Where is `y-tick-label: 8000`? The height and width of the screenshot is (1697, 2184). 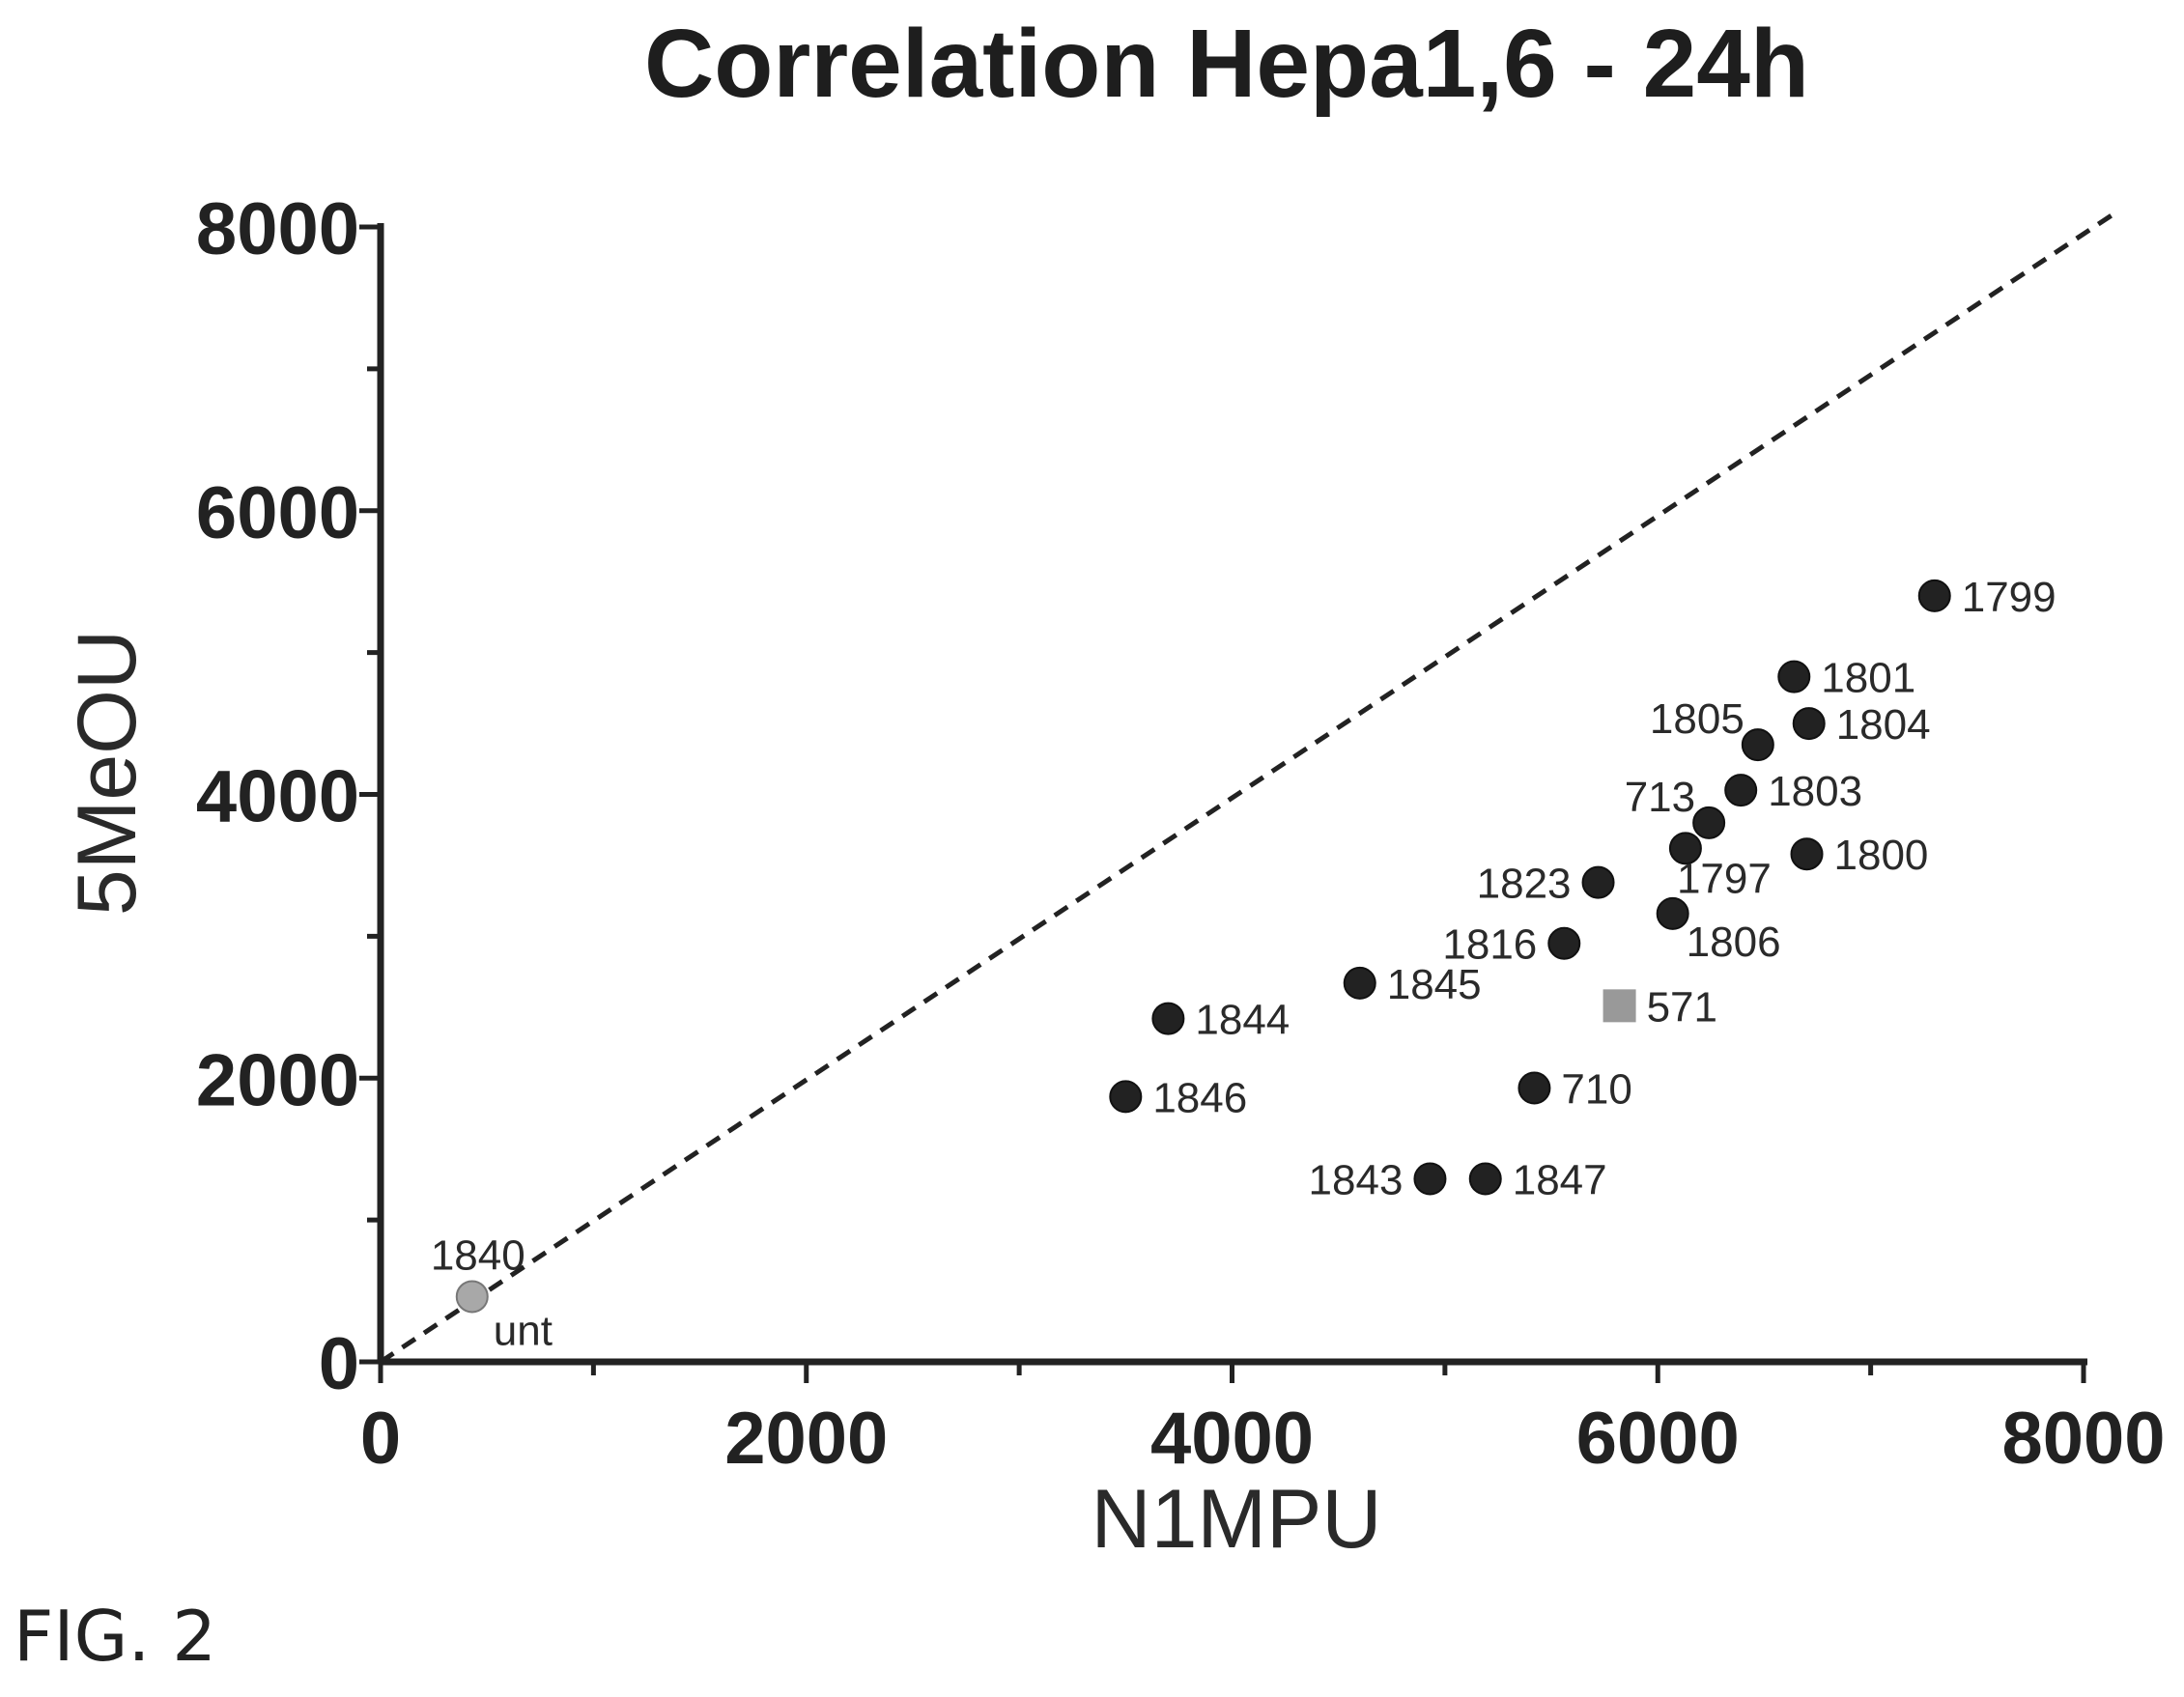 y-tick-label: 8000 is located at coordinates (278, 229).